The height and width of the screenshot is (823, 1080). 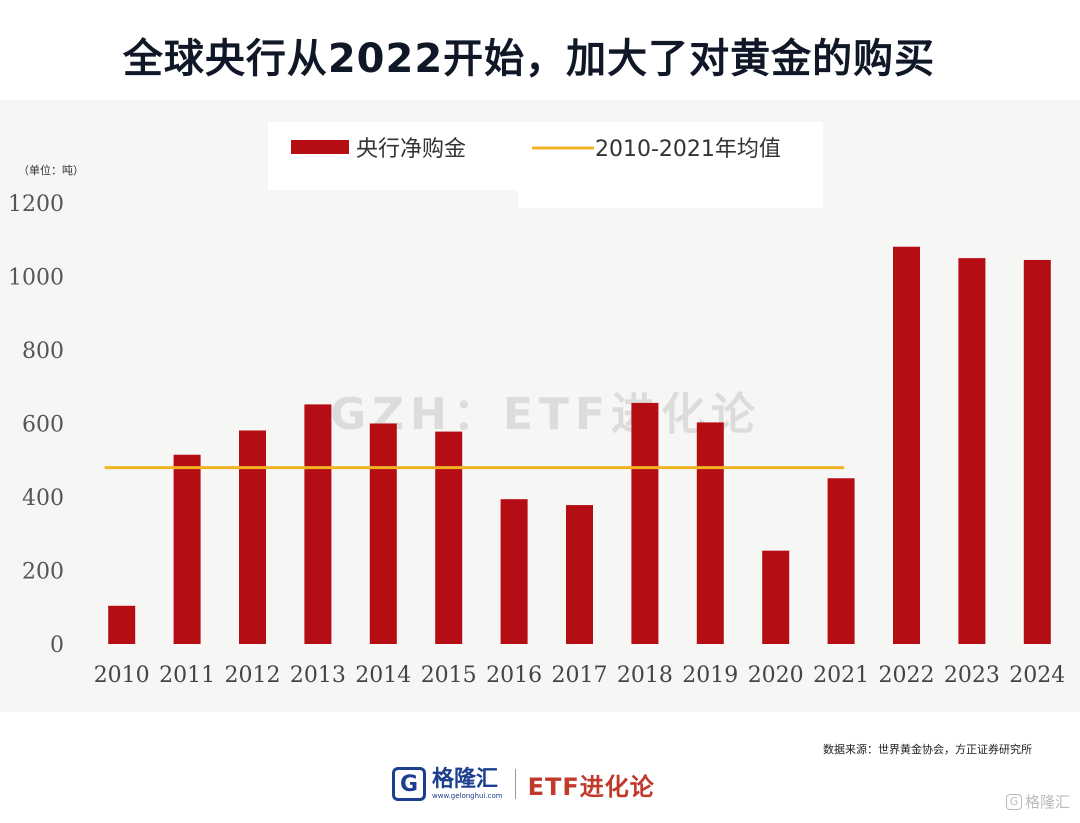 I want to click on x-tick-label: 2012, so click(x=253, y=675).